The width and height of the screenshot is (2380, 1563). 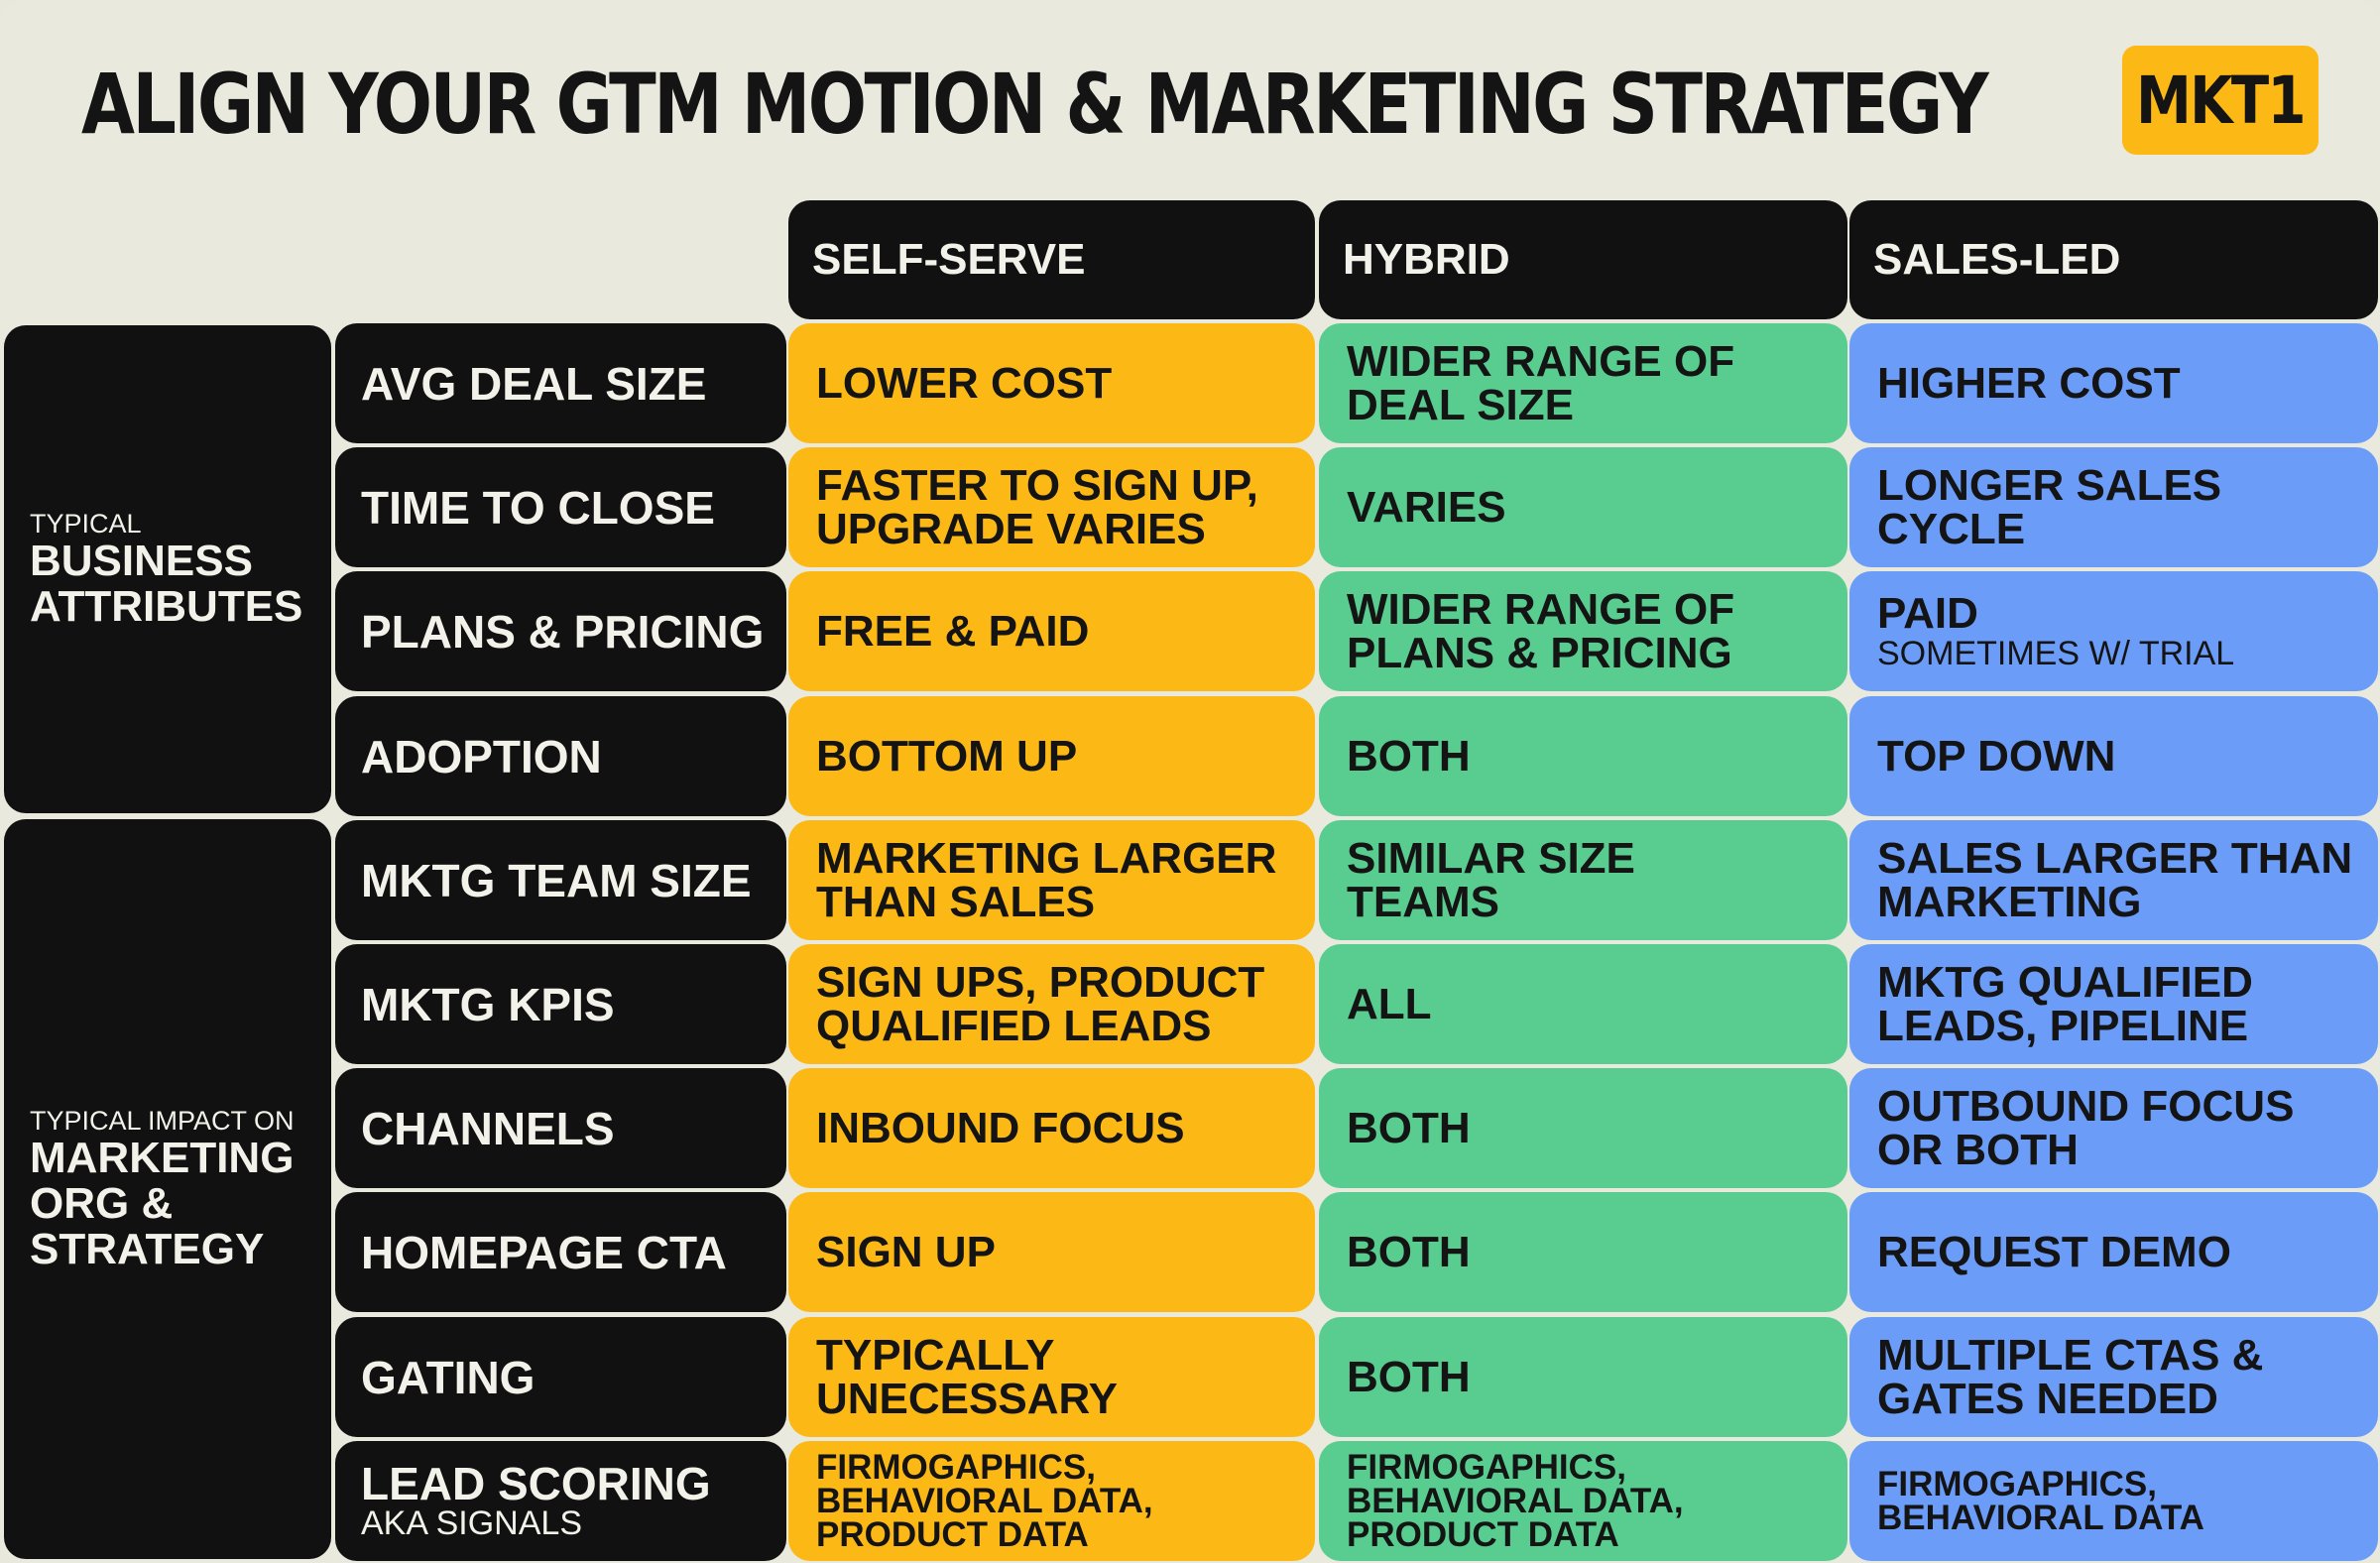 I want to click on row-label-mktg-team-size: MKTG TEAM SIZE, so click(x=560, y=880).